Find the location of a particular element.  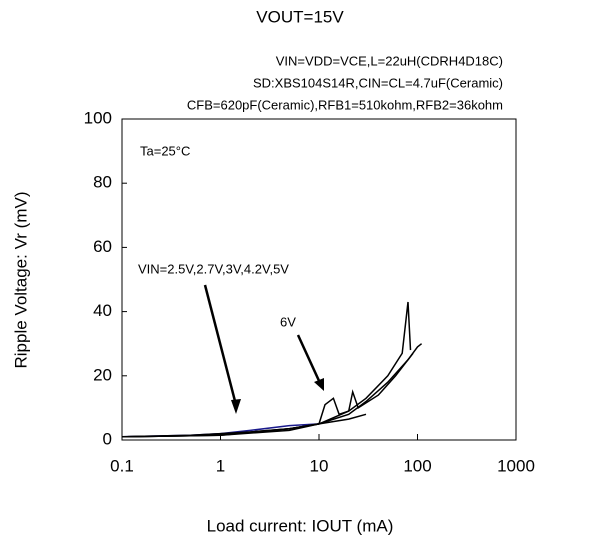

x-tick-label: 1000 is located at coordinates (516, 465).